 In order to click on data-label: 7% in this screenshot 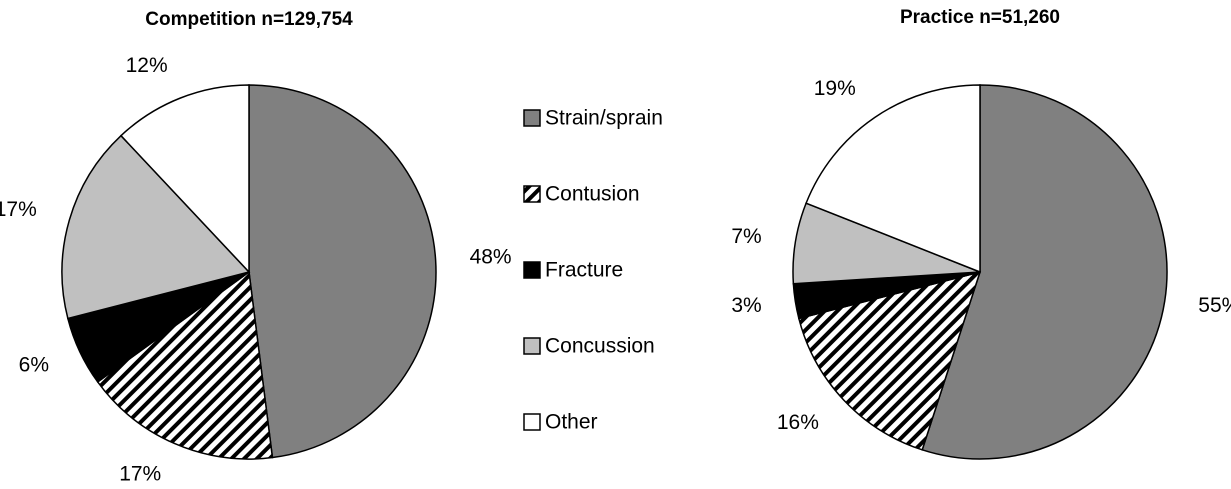, I will do `click(746, 236)`.